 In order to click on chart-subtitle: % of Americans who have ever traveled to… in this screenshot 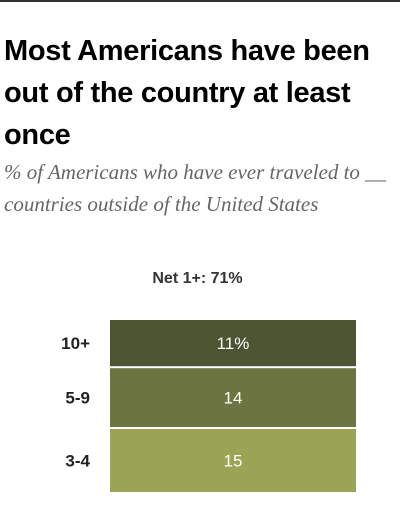, I will do `click(195, 188)`.